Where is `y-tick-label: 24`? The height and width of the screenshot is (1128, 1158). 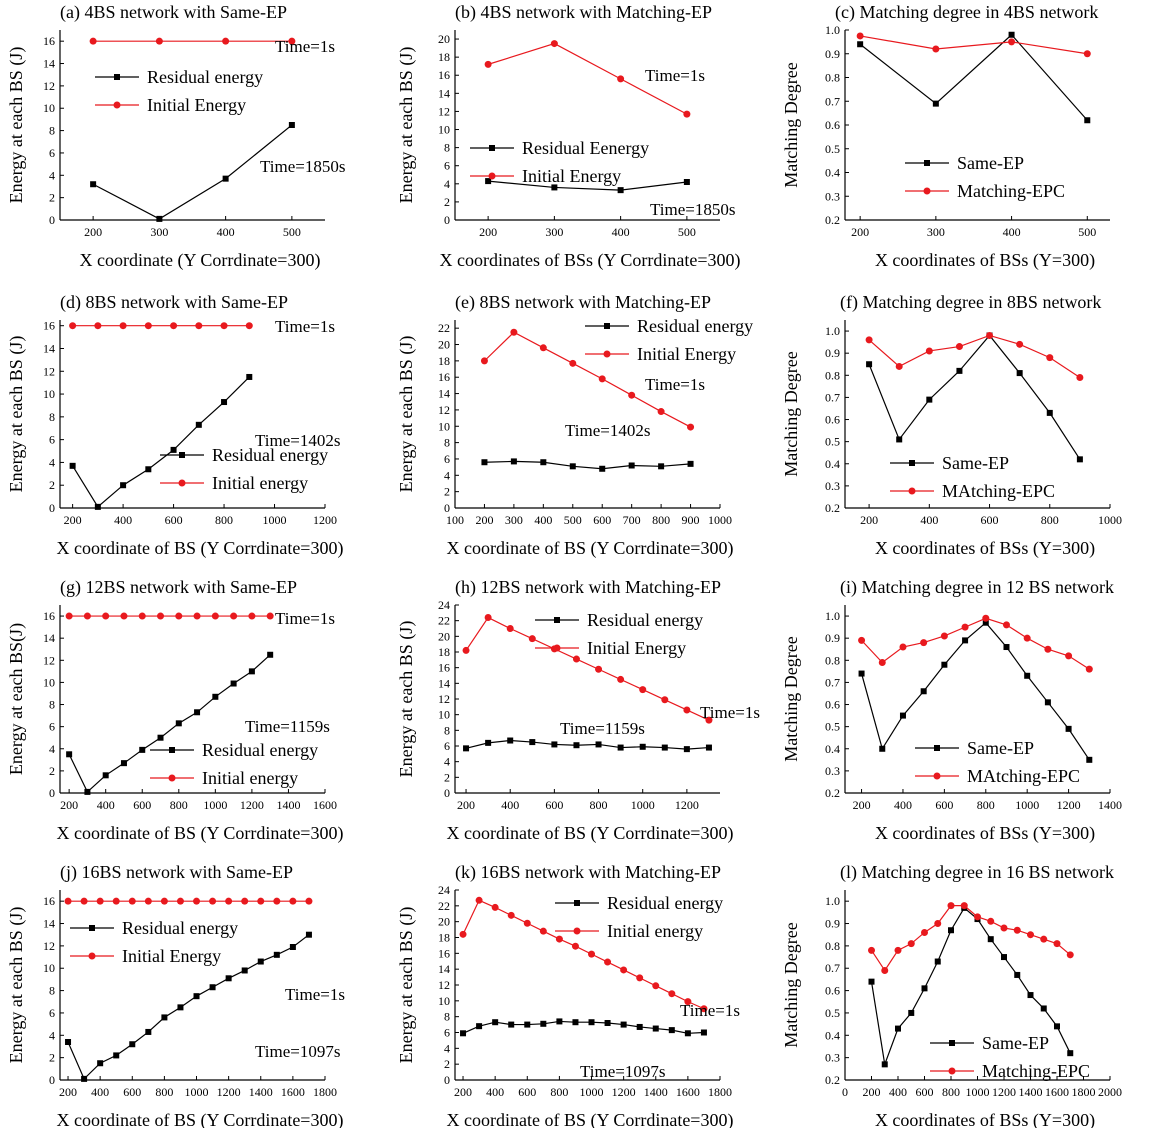 y-tick-label: 24 is located at coordinates (444, 605).